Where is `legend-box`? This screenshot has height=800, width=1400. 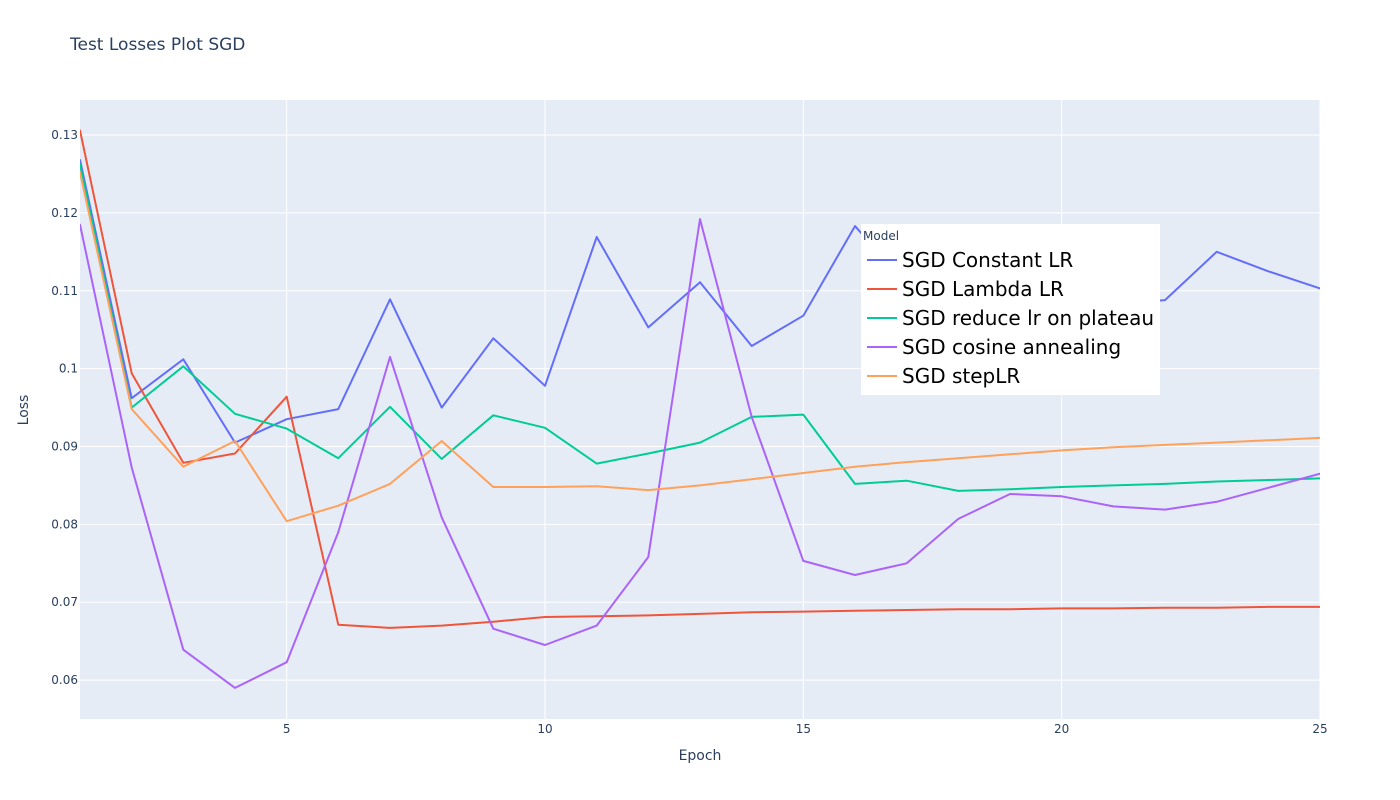
legend-box is located at coordinates (1010, 309).